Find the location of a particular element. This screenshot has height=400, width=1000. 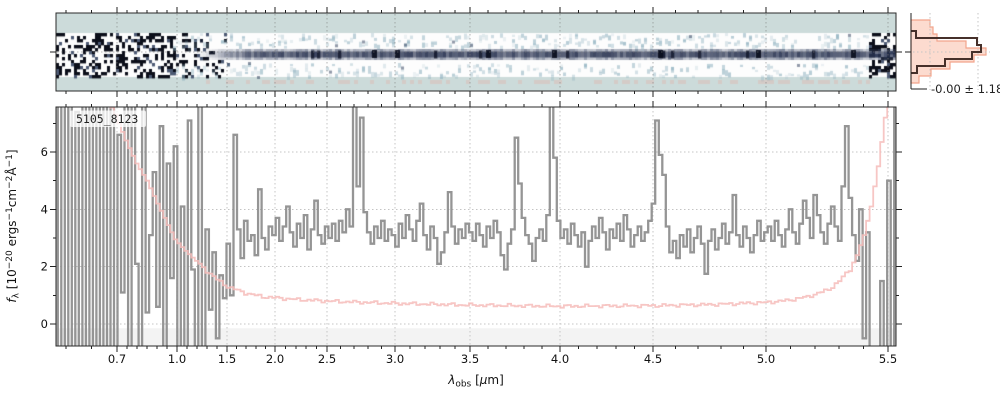

x-tick-label: 0.7 is located at coordinates (117, 359).